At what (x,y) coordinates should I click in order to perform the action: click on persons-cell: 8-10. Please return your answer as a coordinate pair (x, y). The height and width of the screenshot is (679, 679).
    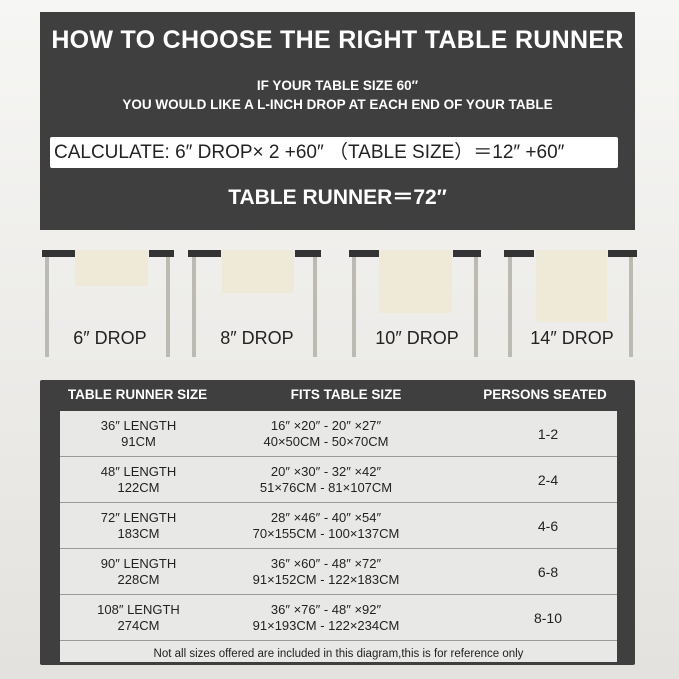
    Looking at the image, I should click on (548, 618).